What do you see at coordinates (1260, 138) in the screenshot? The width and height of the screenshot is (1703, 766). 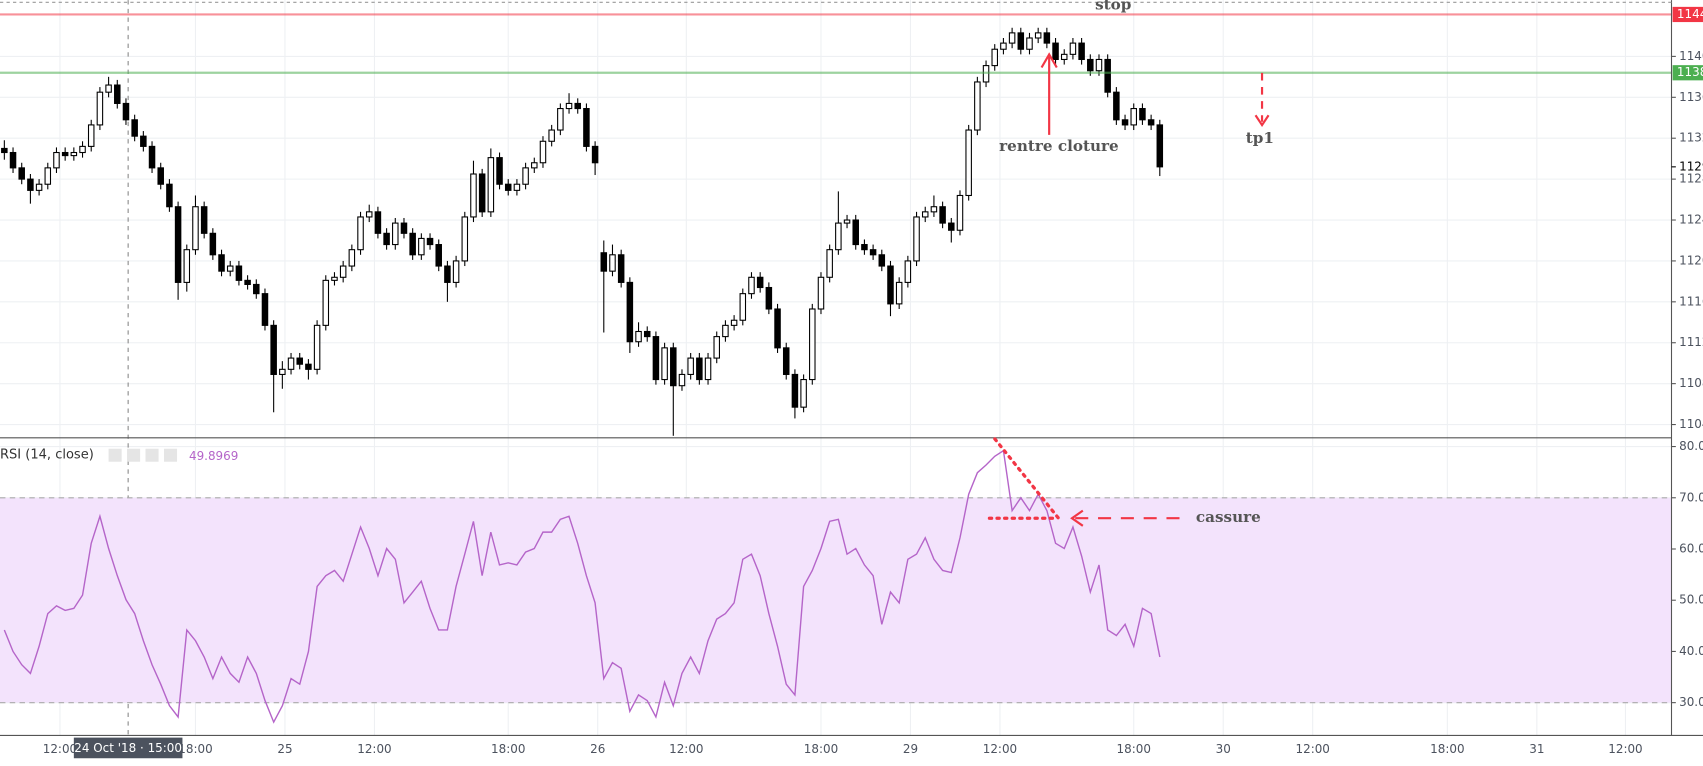 I see `annotation-tp1: tp1` at bounding box center [1260, 138].